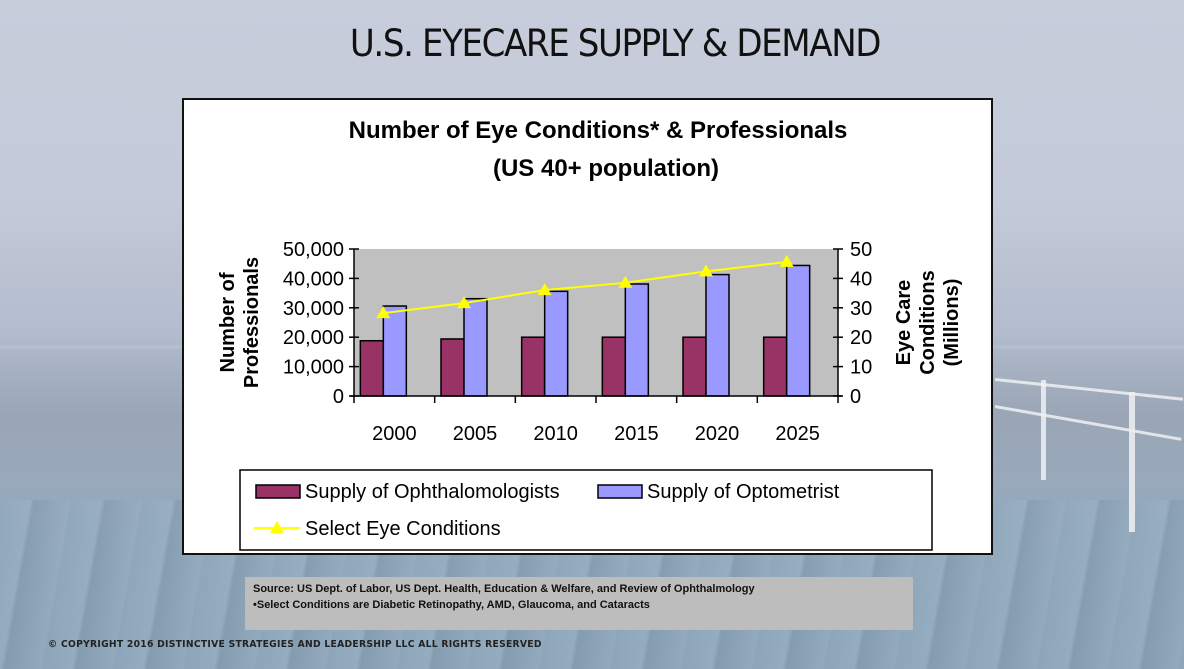 The image size is (1184, 669). What do you see at coordinates (240, 322) in the screenshot?
I see `y-axis-title-left: Number of Professionals` at bounding box center [240, 322].